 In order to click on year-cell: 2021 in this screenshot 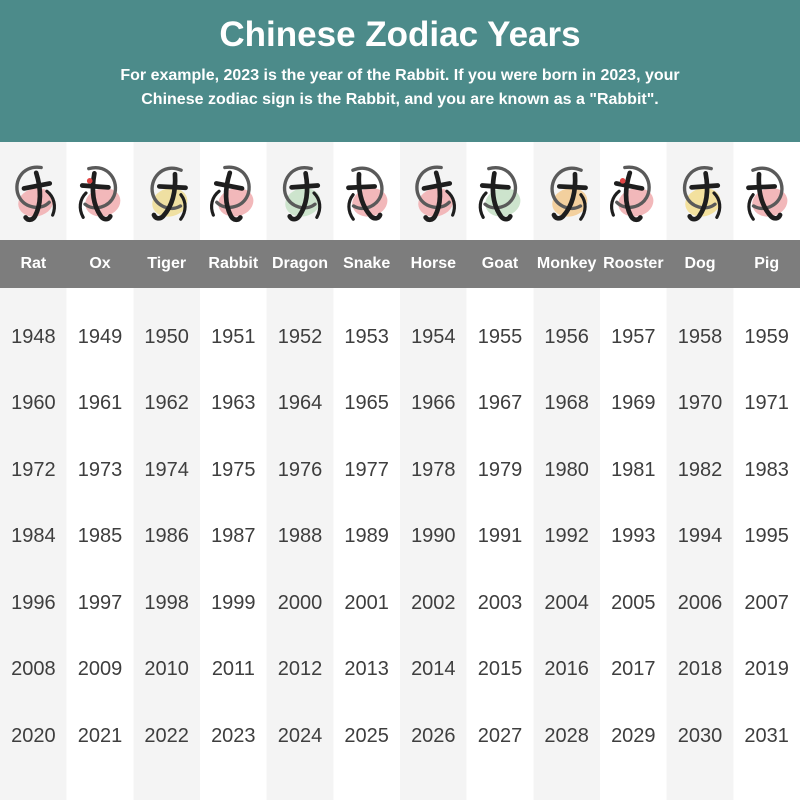, I will do `click(100, 735)`.